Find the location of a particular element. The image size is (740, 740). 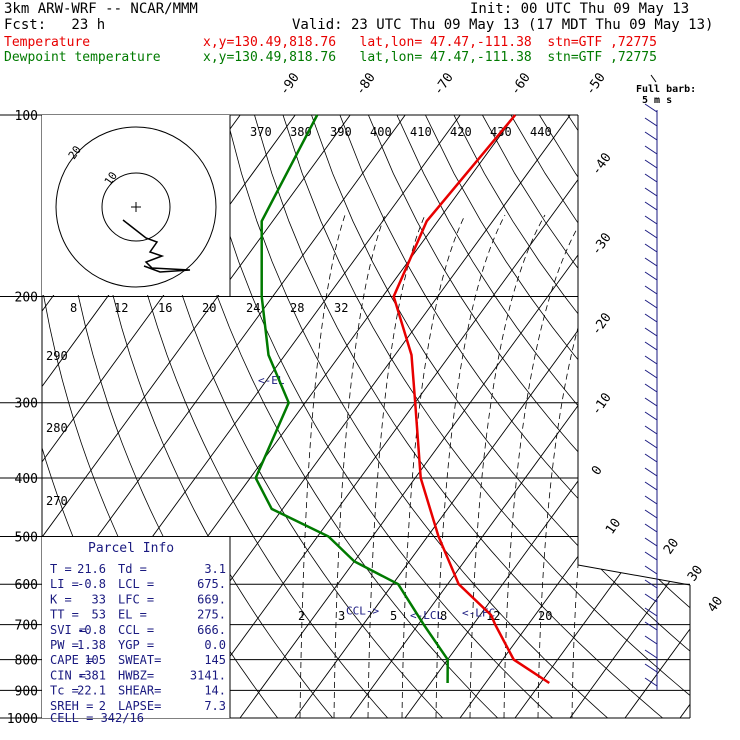

parcel-value: 21.6 is located at coordinates (91, 569).